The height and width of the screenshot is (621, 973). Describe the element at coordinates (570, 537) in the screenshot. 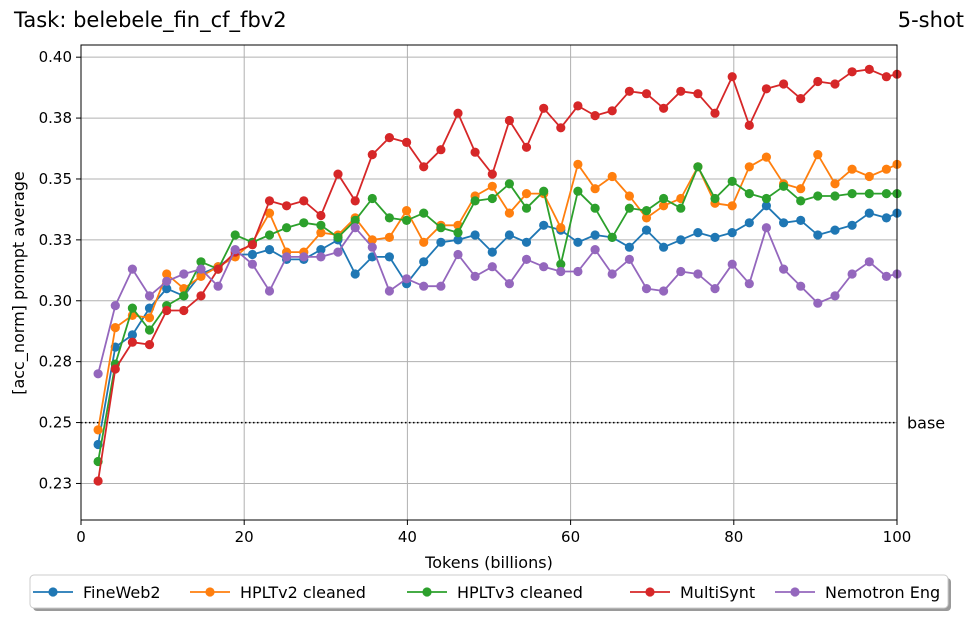

I see `x-tick-label: 60` at that location.